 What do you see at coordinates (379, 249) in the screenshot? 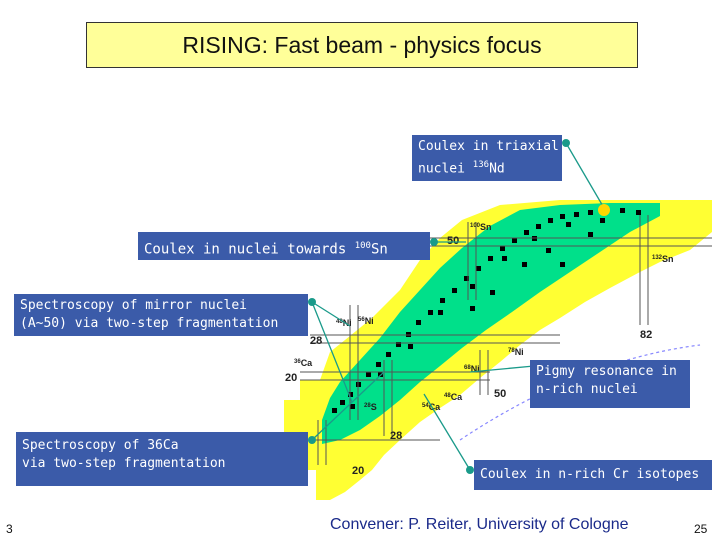
I see `label-sn-elem: Sn` at bounding box center [379, 249].